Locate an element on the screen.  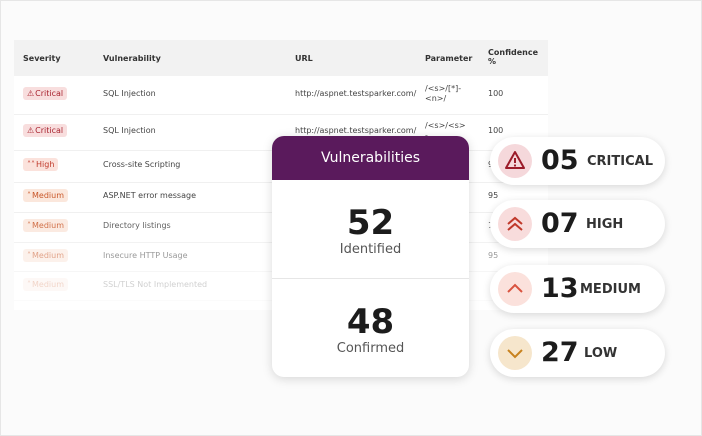
critical-icon is located at coordinates (515, 161).